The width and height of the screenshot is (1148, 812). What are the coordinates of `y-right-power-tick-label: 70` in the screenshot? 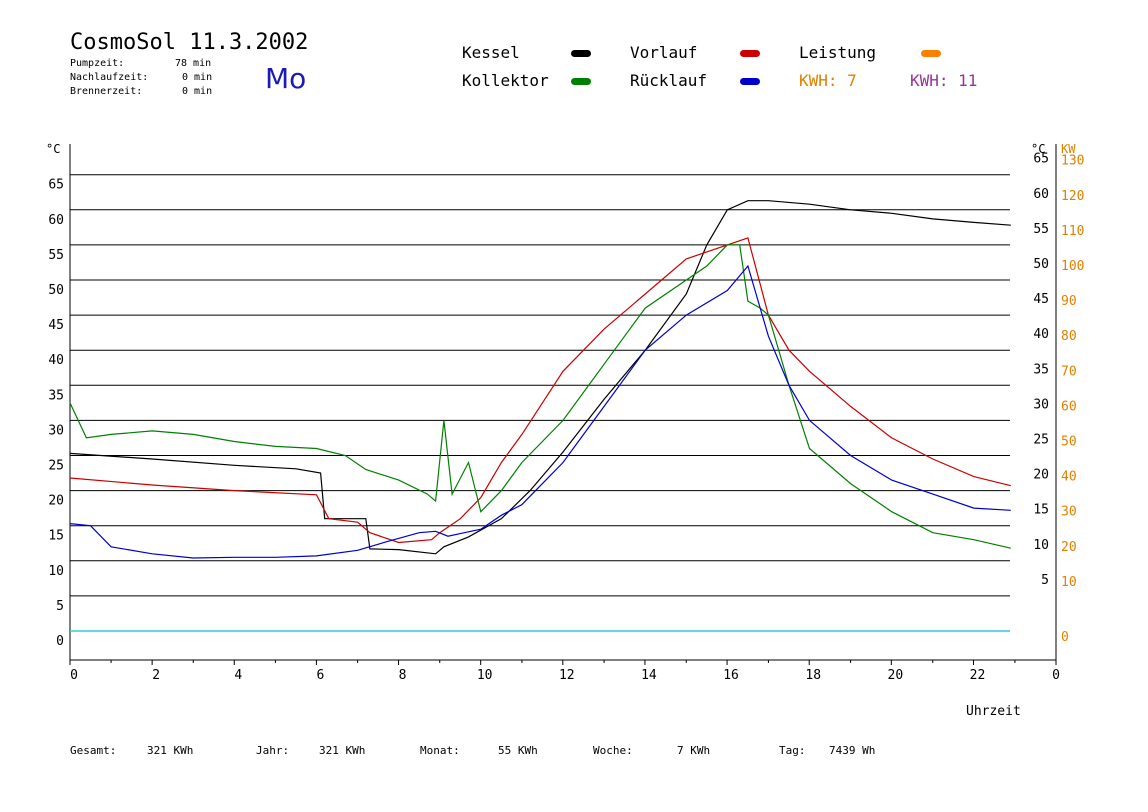 It's located at (1069, 371).